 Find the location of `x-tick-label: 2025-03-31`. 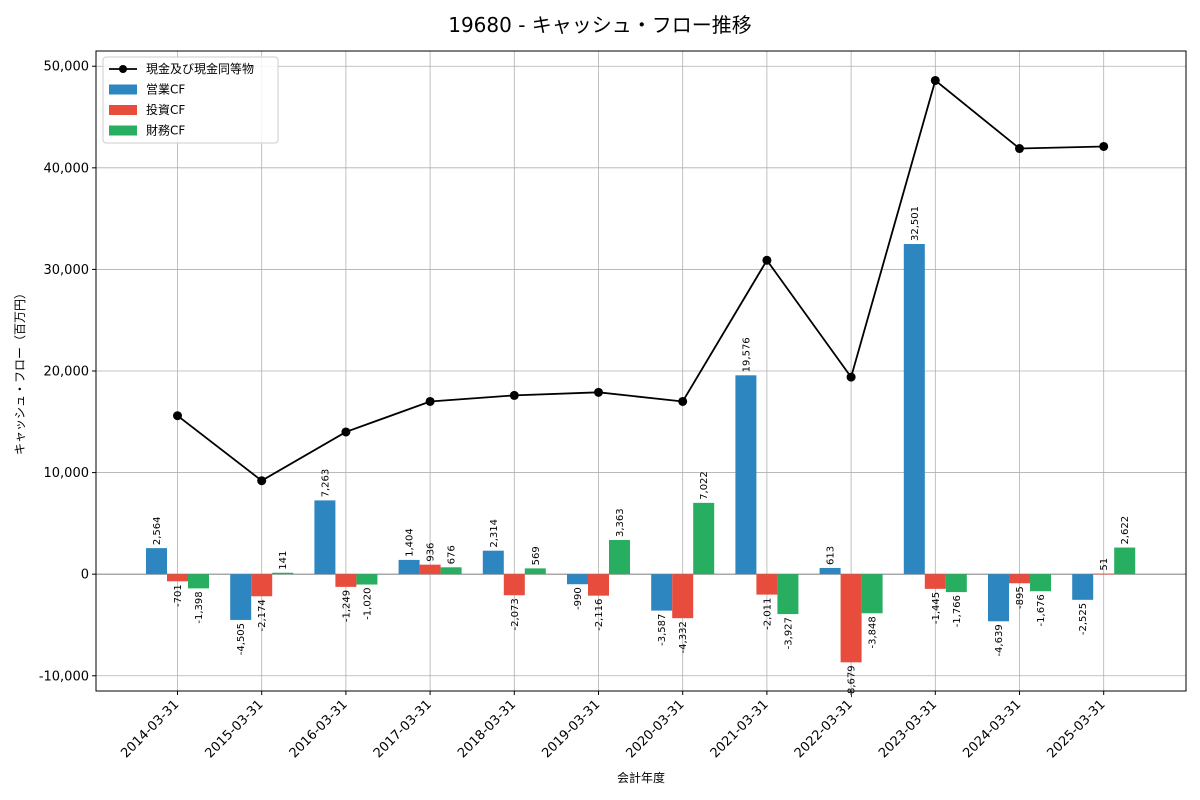

x-tick-label: 2025-03-31 is located at coordinates (1076, 729).